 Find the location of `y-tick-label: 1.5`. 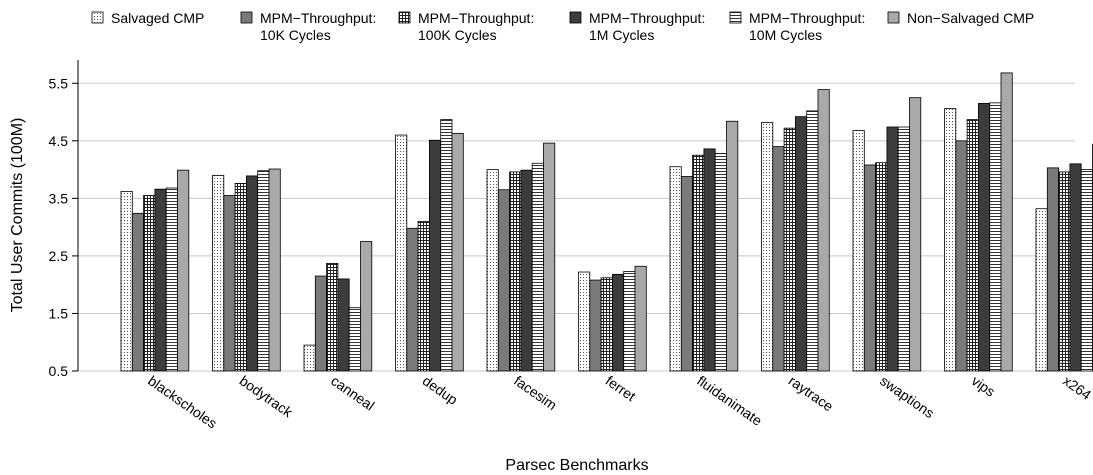

y-tick-label: 1.5 is located at coordinates (59, 313).